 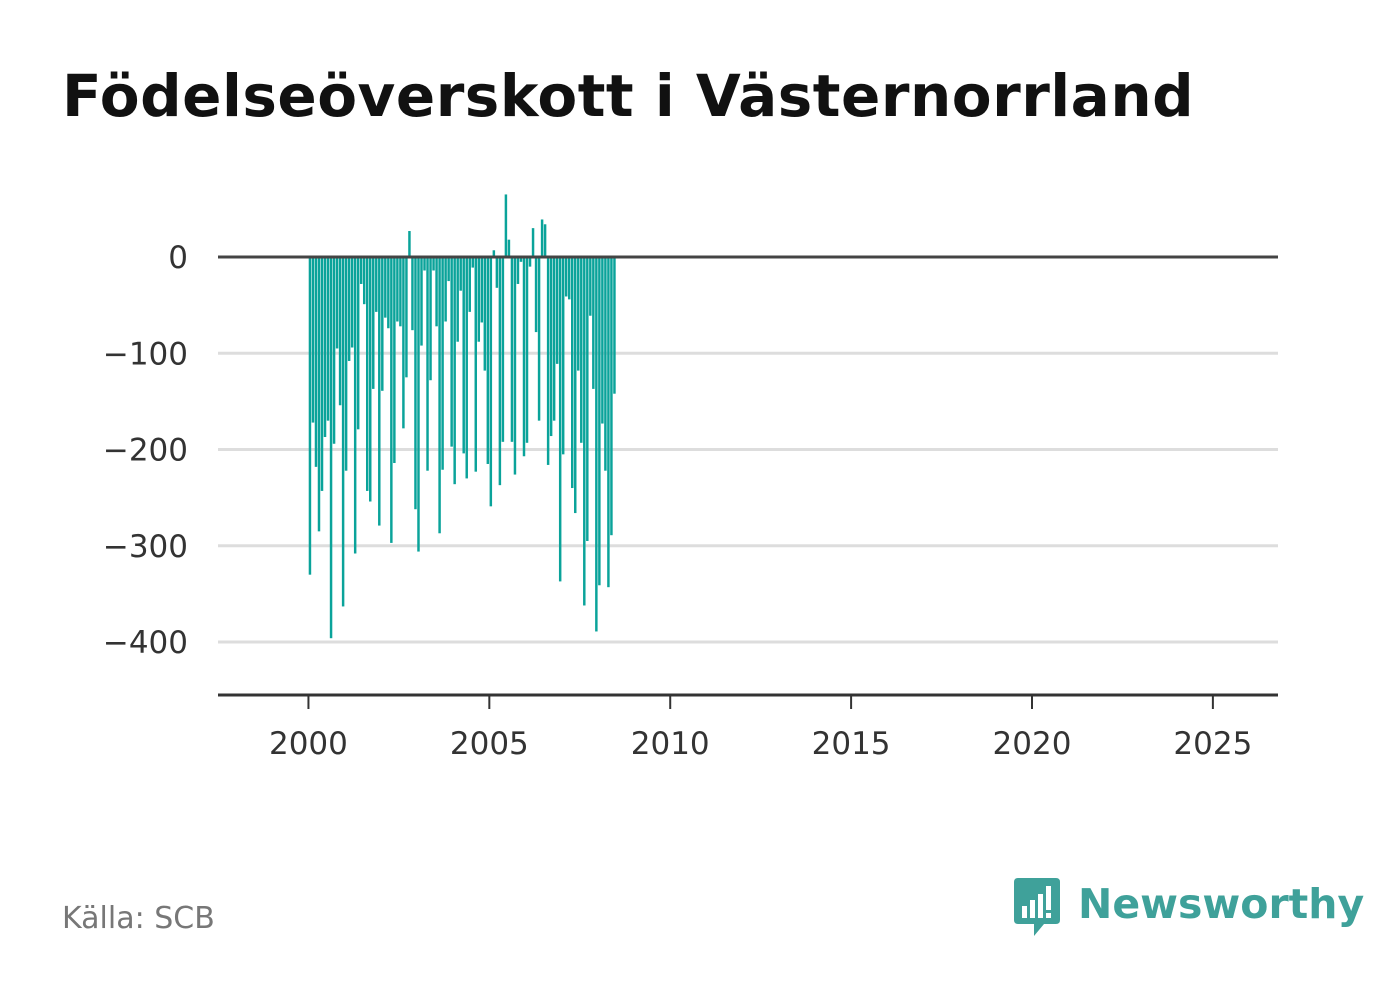 What do you see at coordinates (1221, 904) in the screenshot?
I see `logo-text: Newsworthy` at bounding box center [1221, 904].